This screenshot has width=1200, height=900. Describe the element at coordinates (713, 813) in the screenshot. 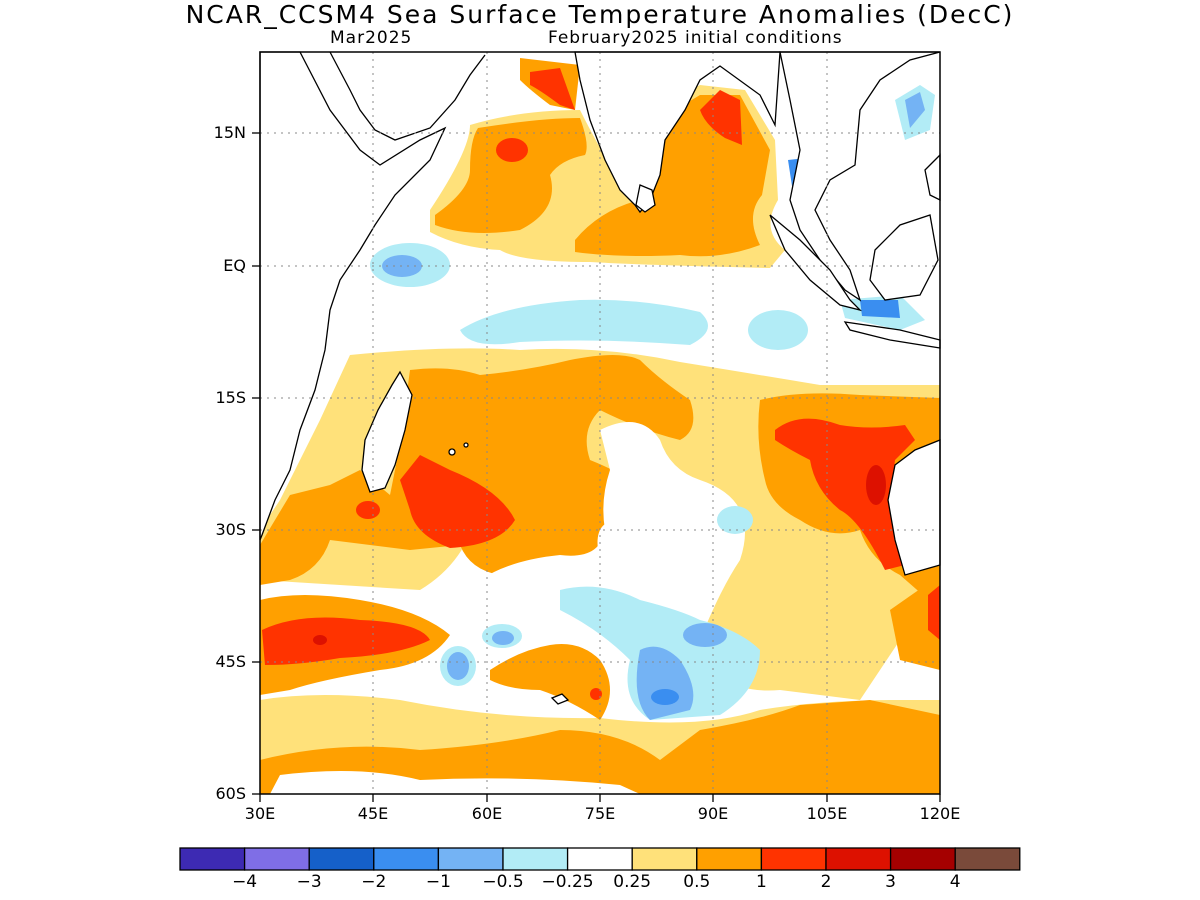

I see `lon-label-90e: 90E` at that location.